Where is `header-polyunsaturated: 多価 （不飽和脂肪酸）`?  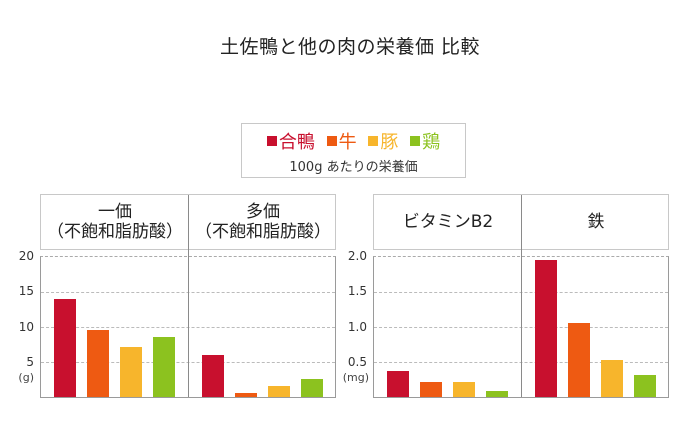 header-polyunsaturated: 多価 （不飽和脂肪酸） is located at coordinates (263, 222).